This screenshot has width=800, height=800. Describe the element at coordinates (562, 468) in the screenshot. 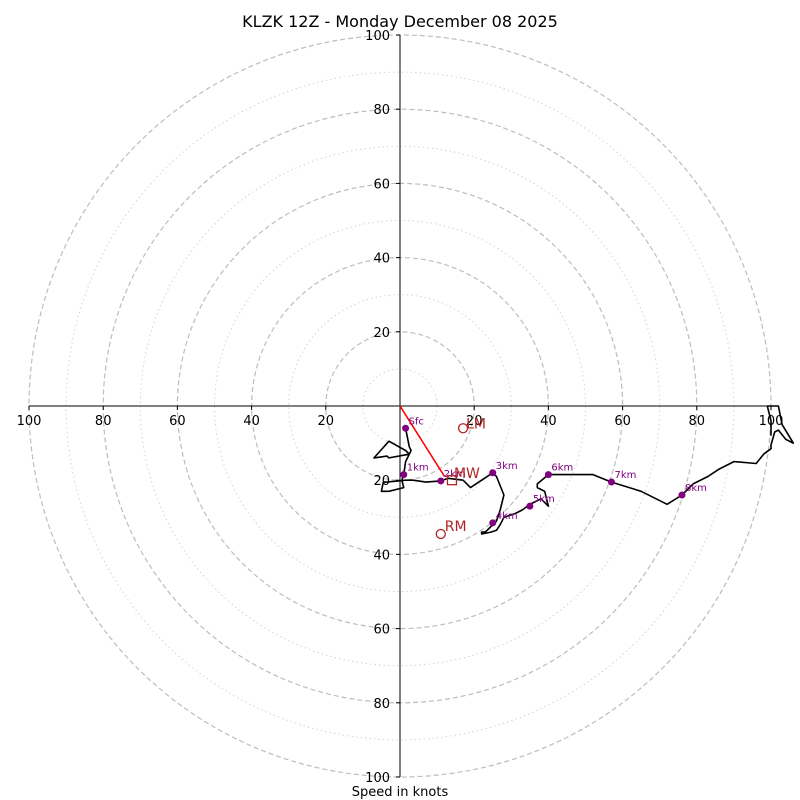

I see `height-marker-label: 6km` at that location.